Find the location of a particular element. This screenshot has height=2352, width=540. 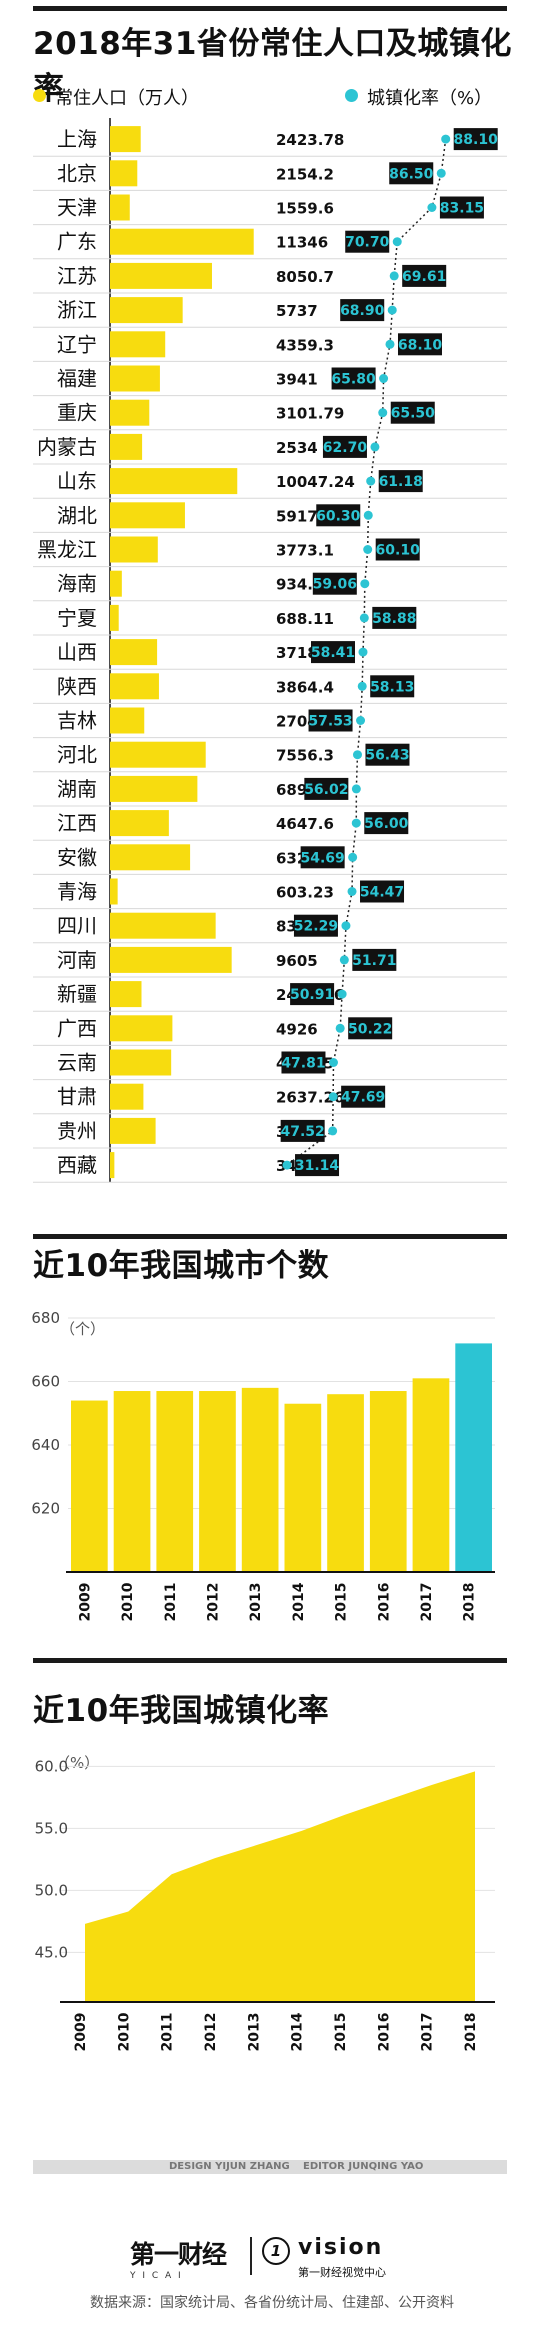

province-label: 陕西 is located at coordinates (77, 686).